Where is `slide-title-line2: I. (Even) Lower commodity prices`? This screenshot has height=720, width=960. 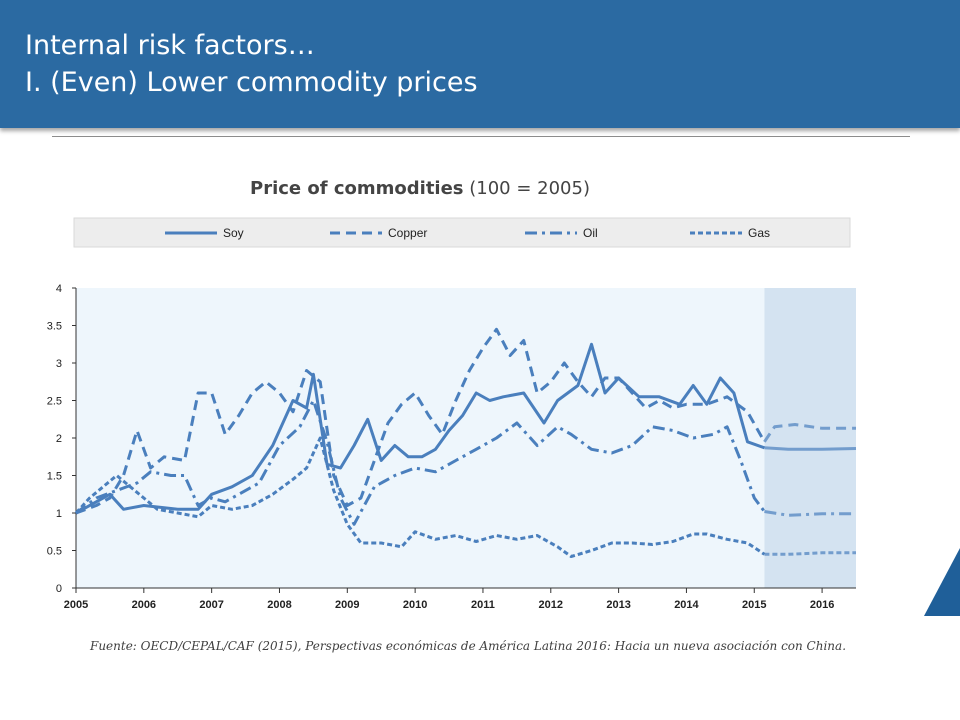 slide-title-line2: I. (Even) Lower commodity prices is located at coordinates (251, 82).